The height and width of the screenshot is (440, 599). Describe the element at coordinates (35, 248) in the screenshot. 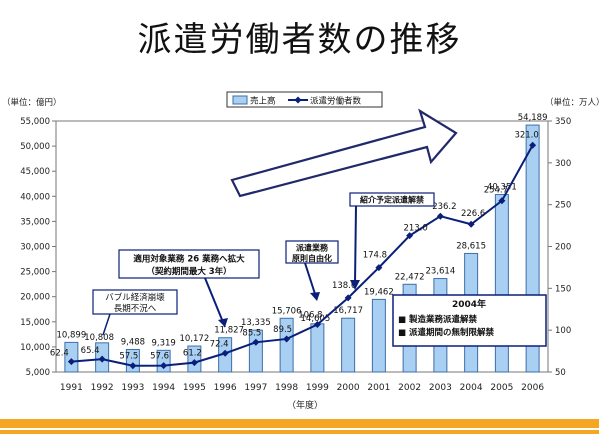

I see `left-tick-label: 30,000` at that location.